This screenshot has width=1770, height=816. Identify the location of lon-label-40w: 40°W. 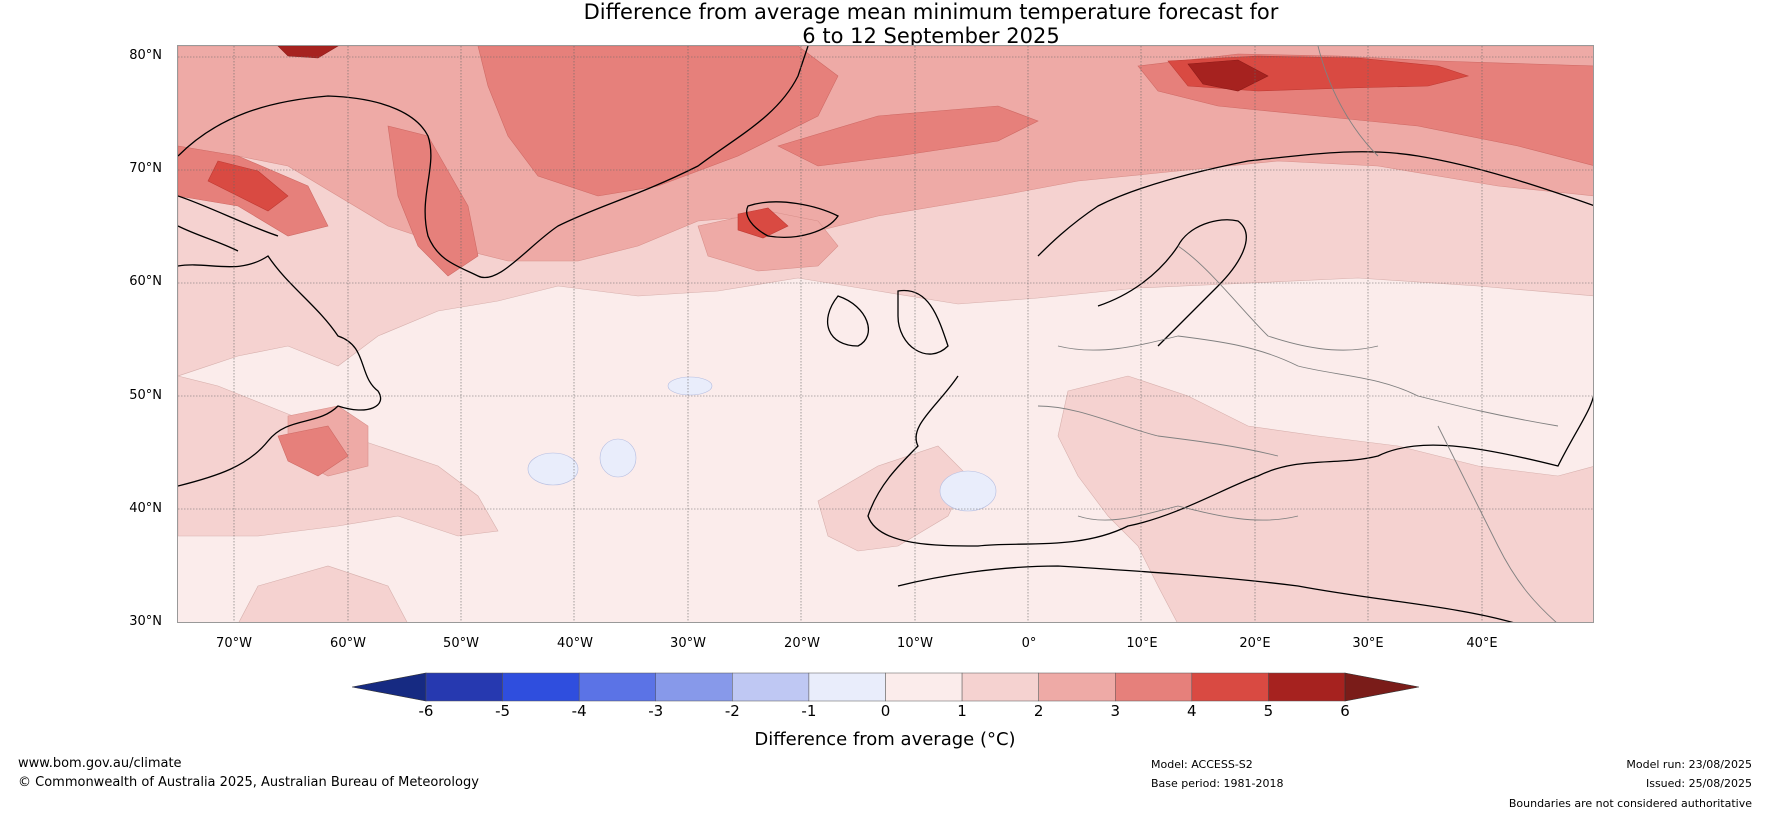
(575, 643).